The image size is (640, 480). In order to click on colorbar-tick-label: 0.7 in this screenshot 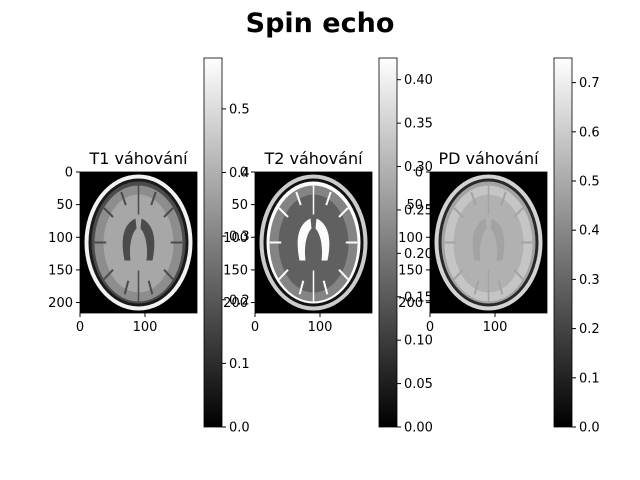, I will do `click(589, 83)`.